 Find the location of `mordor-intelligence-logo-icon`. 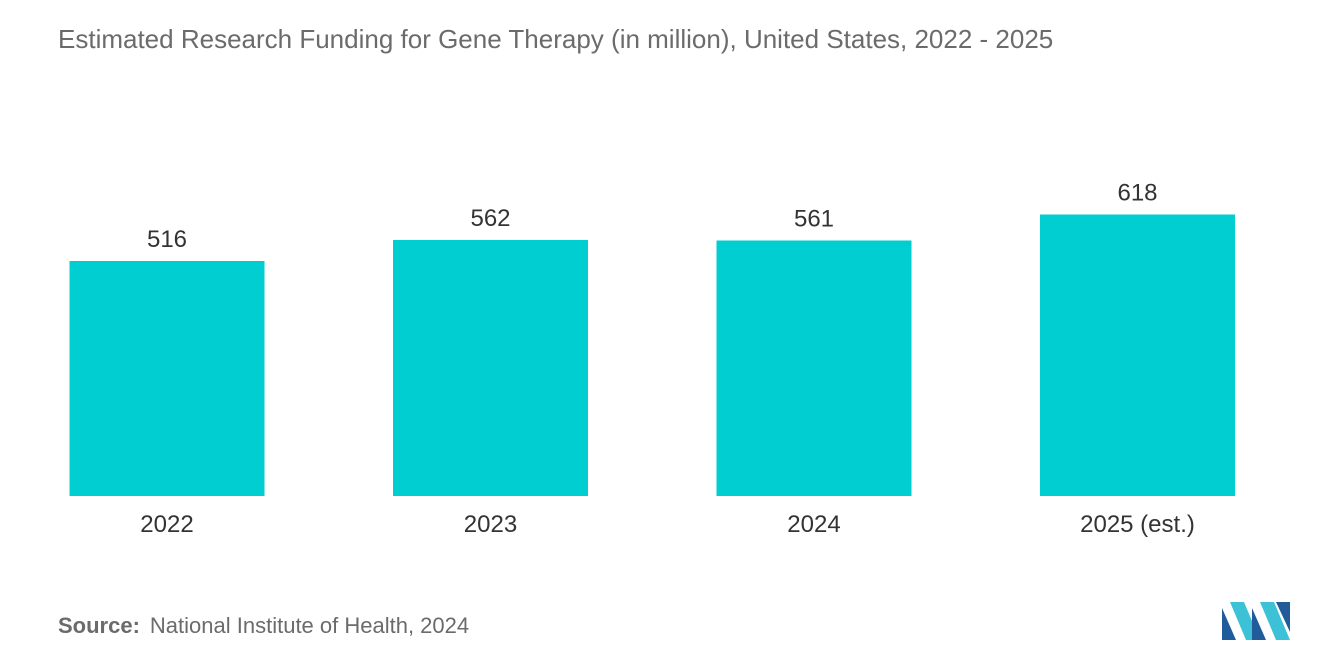

mordor-intelligence-logo-icon is located at coordinates (1256, 621).